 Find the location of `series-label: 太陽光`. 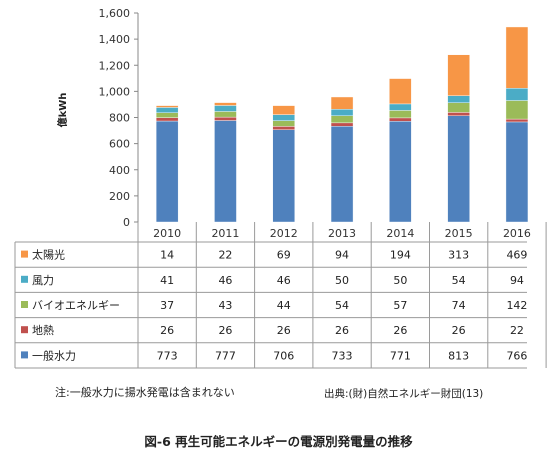

series-label: 太陽光 is located at coordinates (48, 255).